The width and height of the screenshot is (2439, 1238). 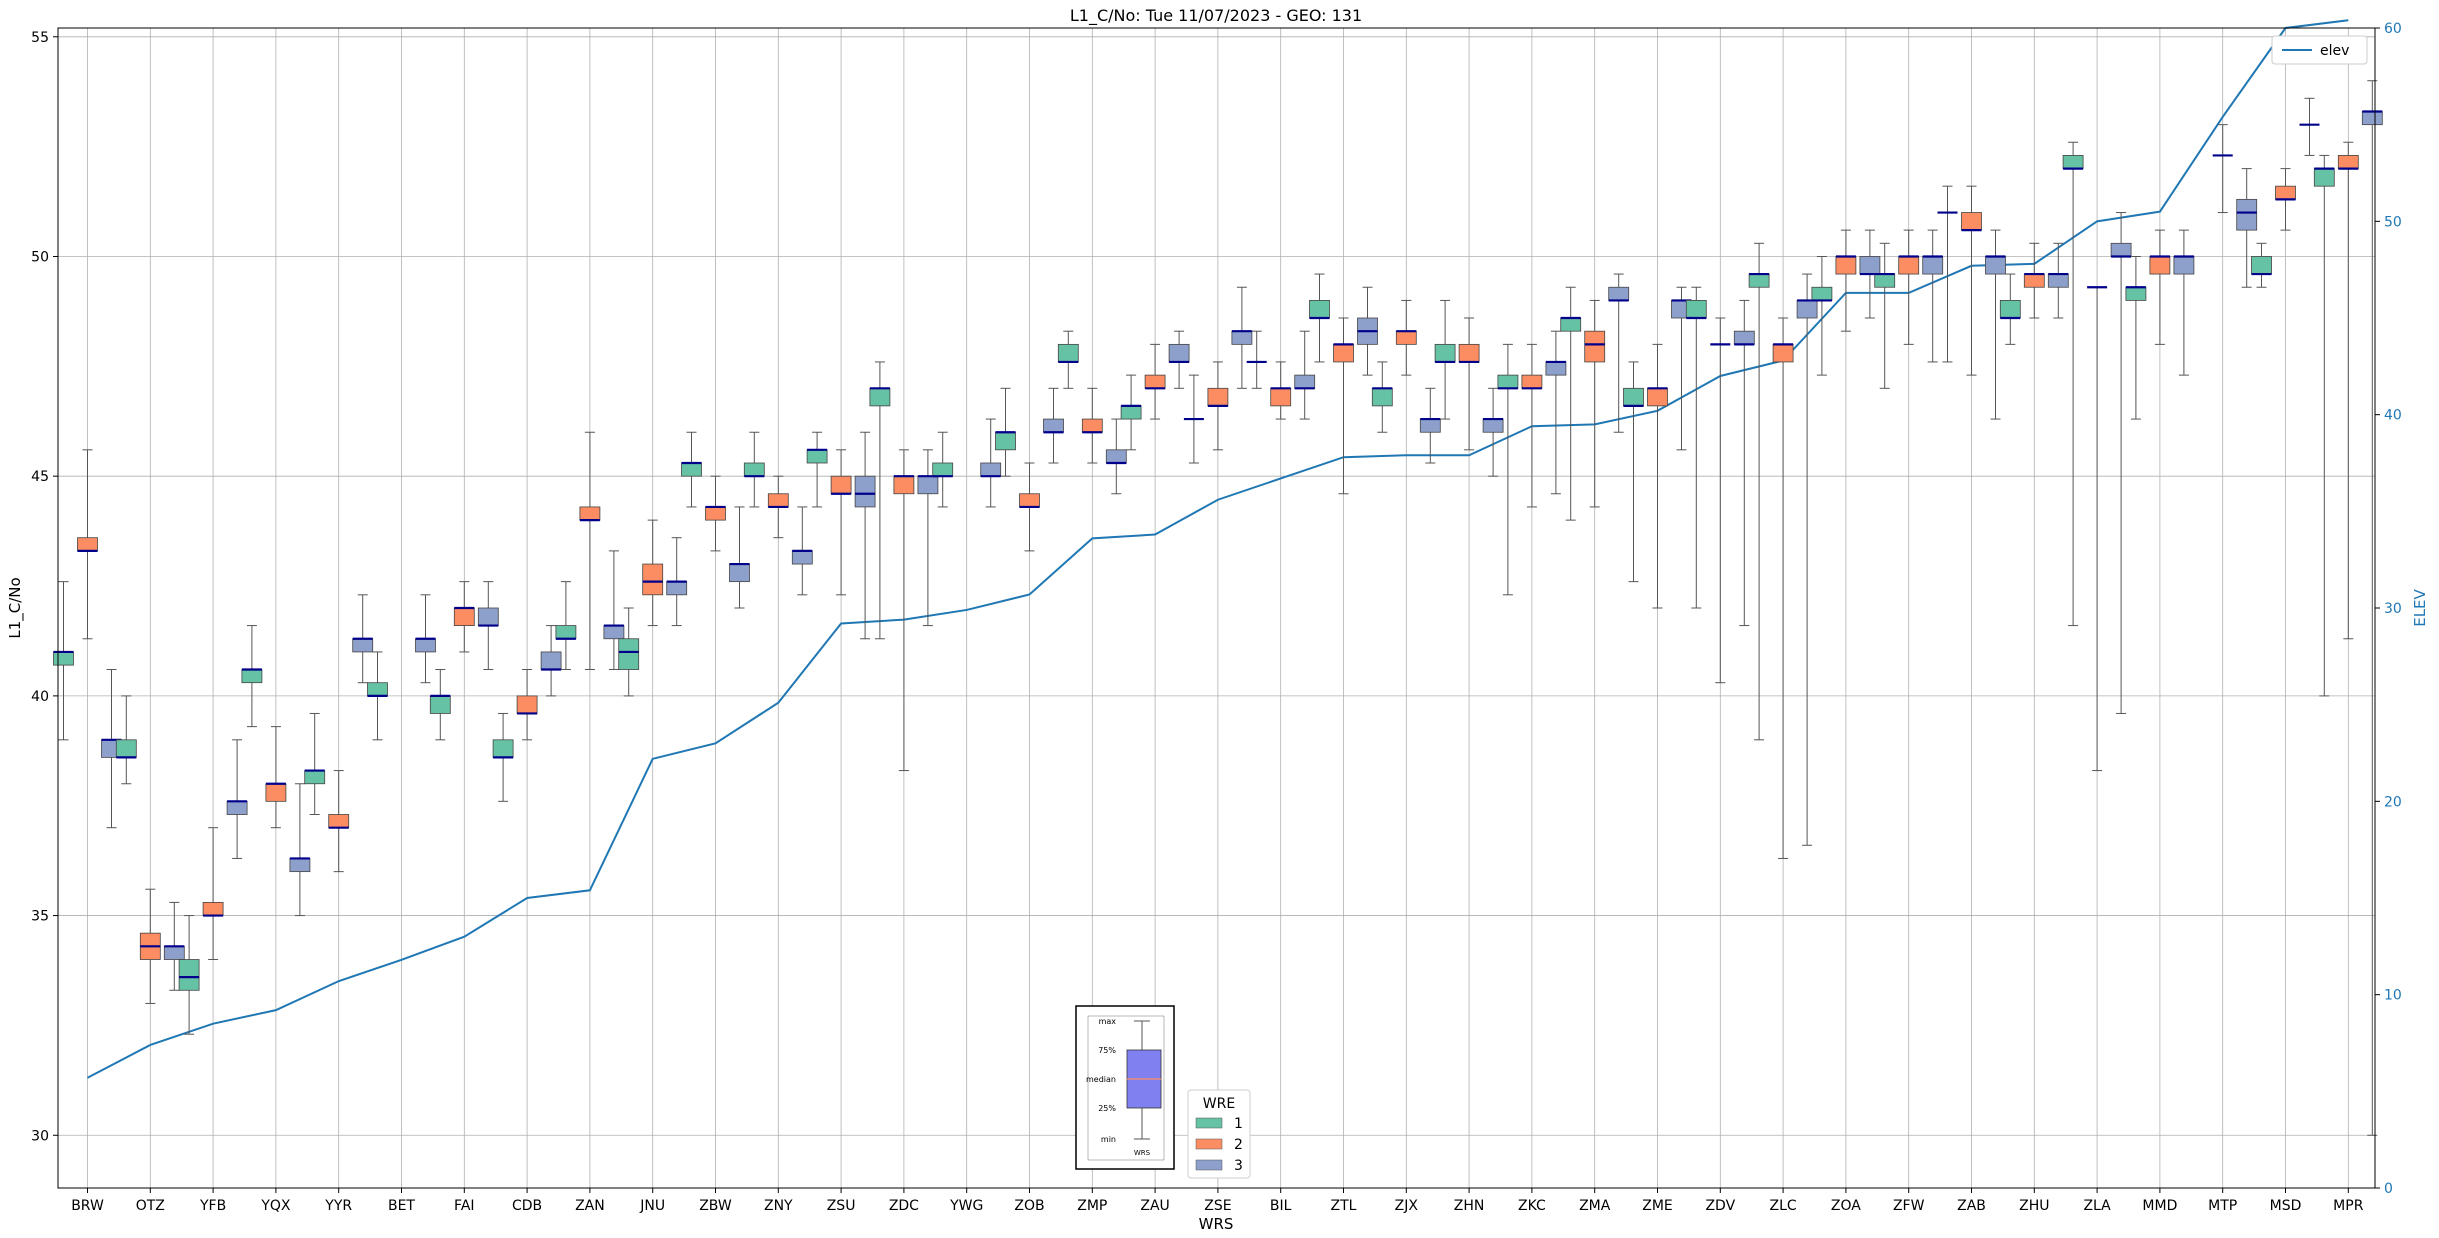 I want to click on box-ZOA-wre3, so click(x=1870, y=274).